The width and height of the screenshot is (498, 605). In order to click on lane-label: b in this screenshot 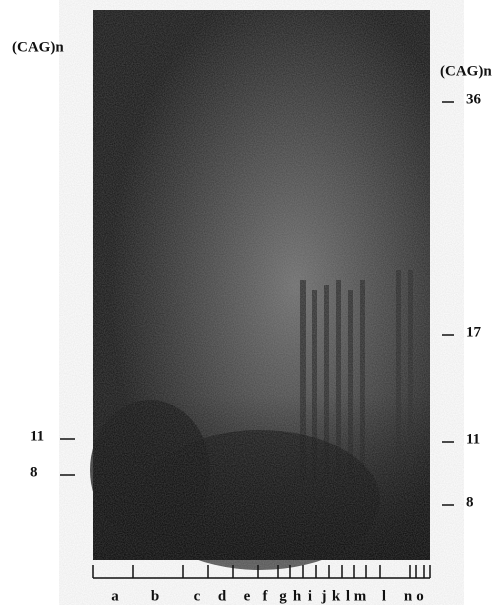, I will do `click(155, 596)`.